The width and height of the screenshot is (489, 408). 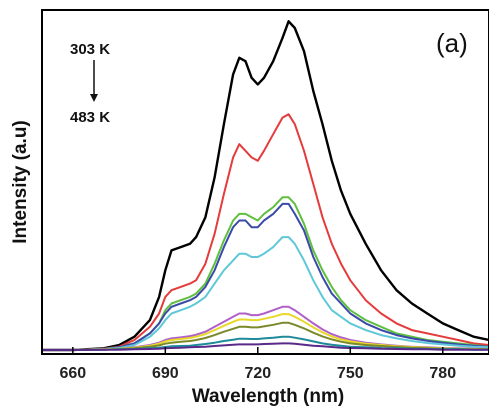 What do you see at coordinates (20, 182) in the screenshot?
I see `y-axis-title: Intensity (a.u)` at bounding box center [20, 182].